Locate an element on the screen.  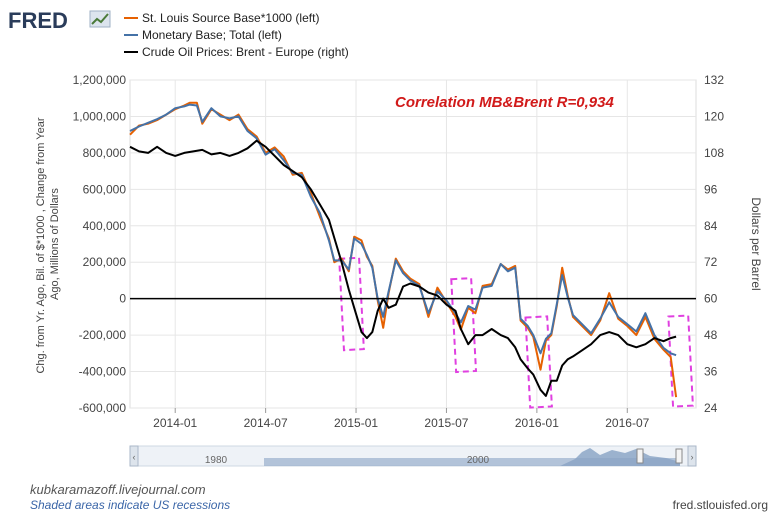
y-left-tick-label: -600,000 is located at coordinates (103, 408).